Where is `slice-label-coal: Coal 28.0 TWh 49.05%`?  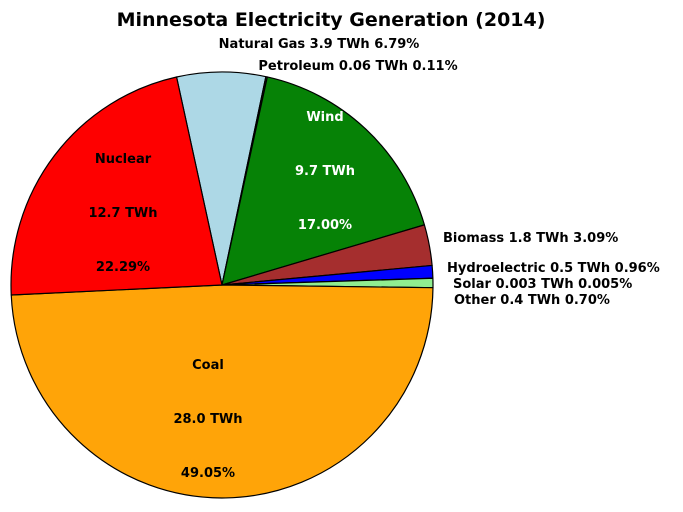
slice-label-coal: Coal 28.0 TWh 49.05% is located at coordinates (207, 416).